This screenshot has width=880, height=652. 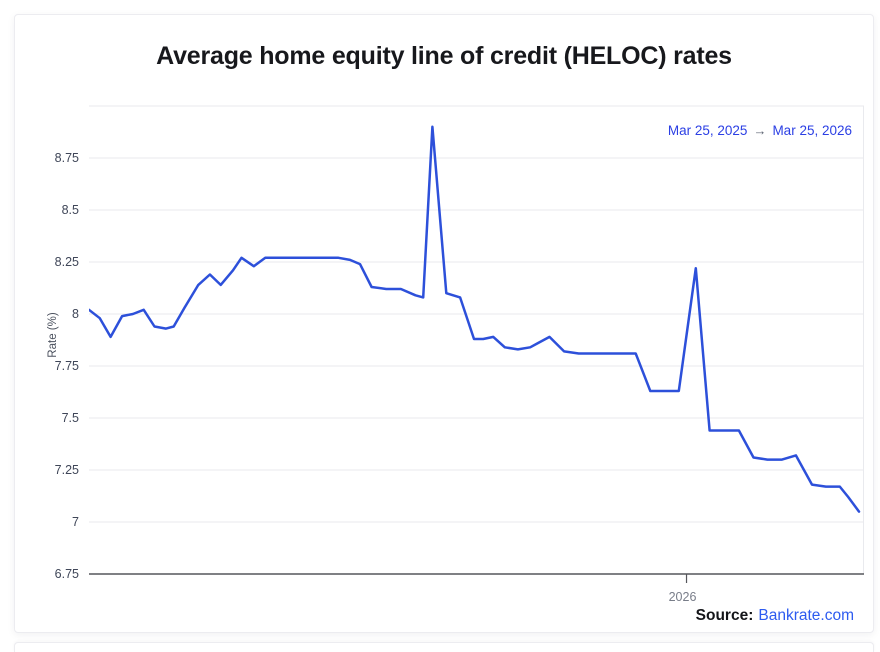 I want to click on y-tick-label: 8.5, so click(x=70, y=210).